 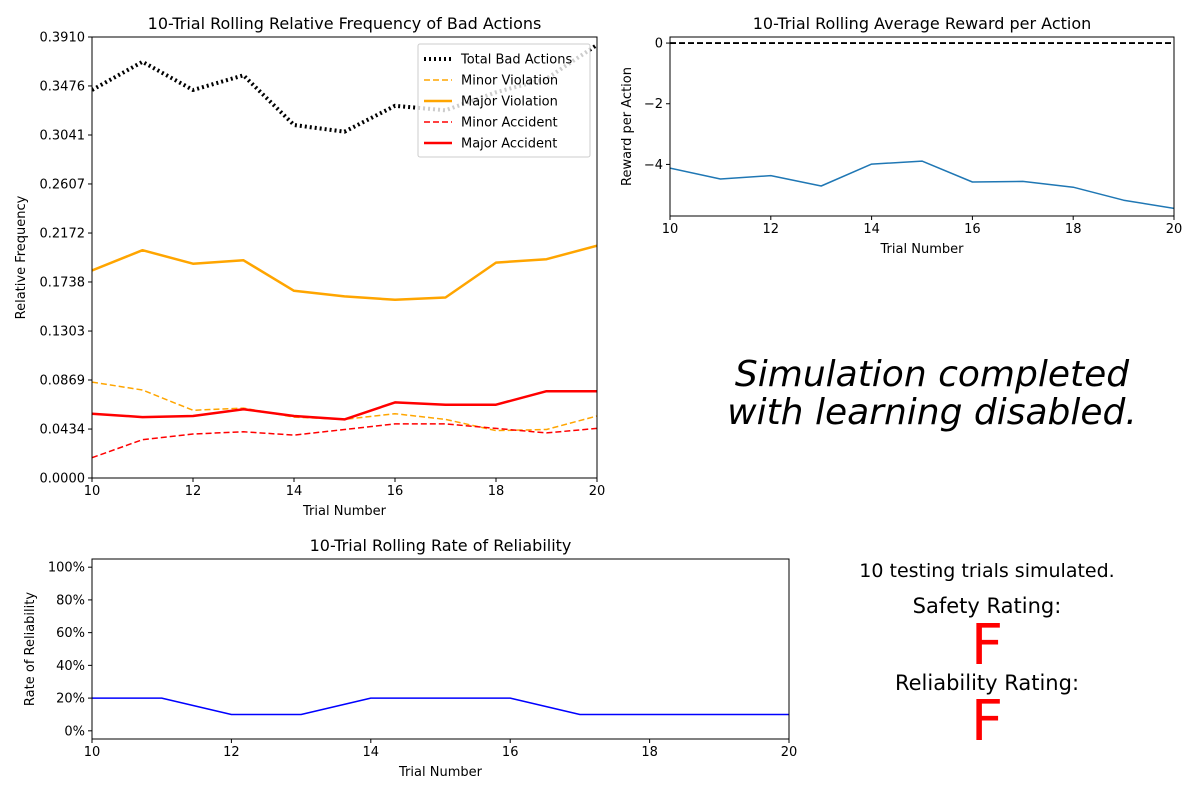 What do you see at coordinates (771, 229) in the screenshot?
I see `reward-x-tick-label: 12` at bounding box center [771, 229].